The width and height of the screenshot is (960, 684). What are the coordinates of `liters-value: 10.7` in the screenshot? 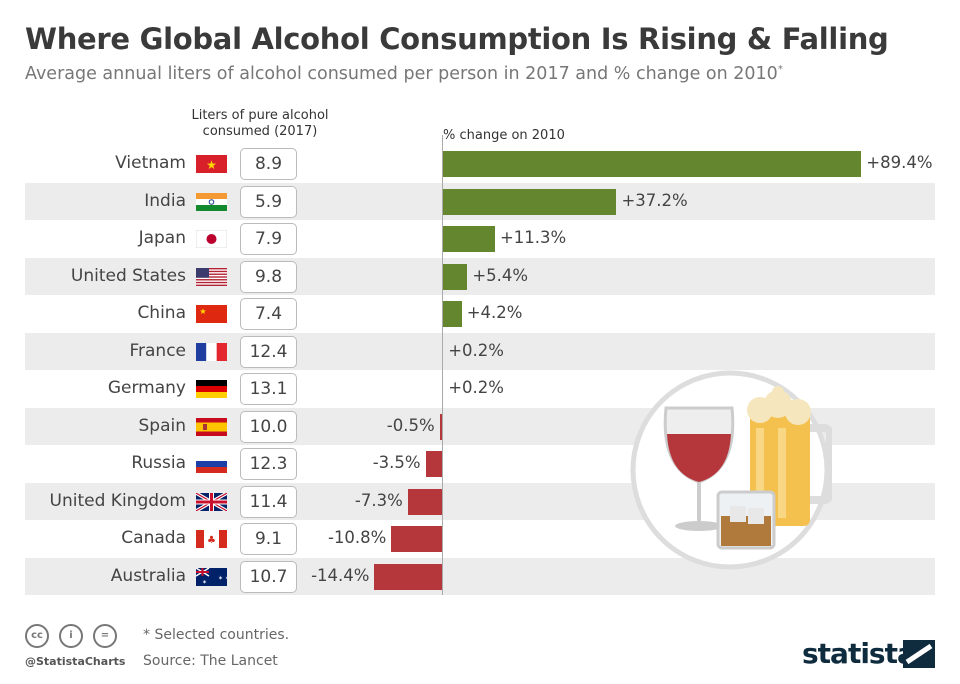 It's located at (268, 576).